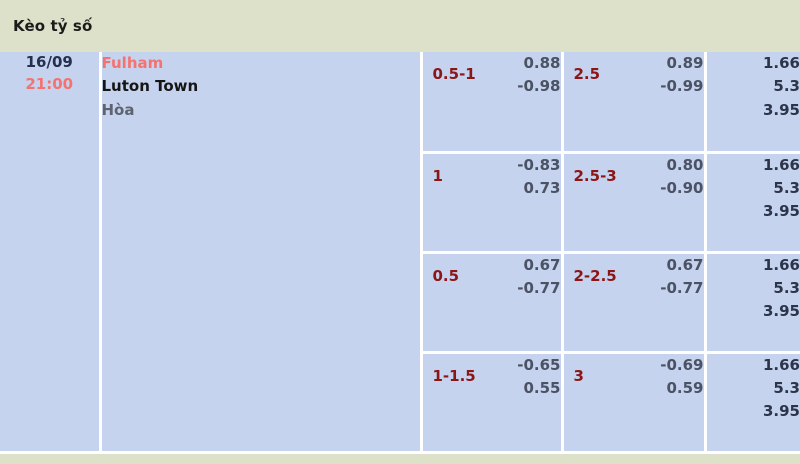 This screenshot has width=800, height=464. What do you see at coordinates (454, 376) in the screenshot?
I see `handicap-line: 1-1.5` at bounding box center [454, 376].